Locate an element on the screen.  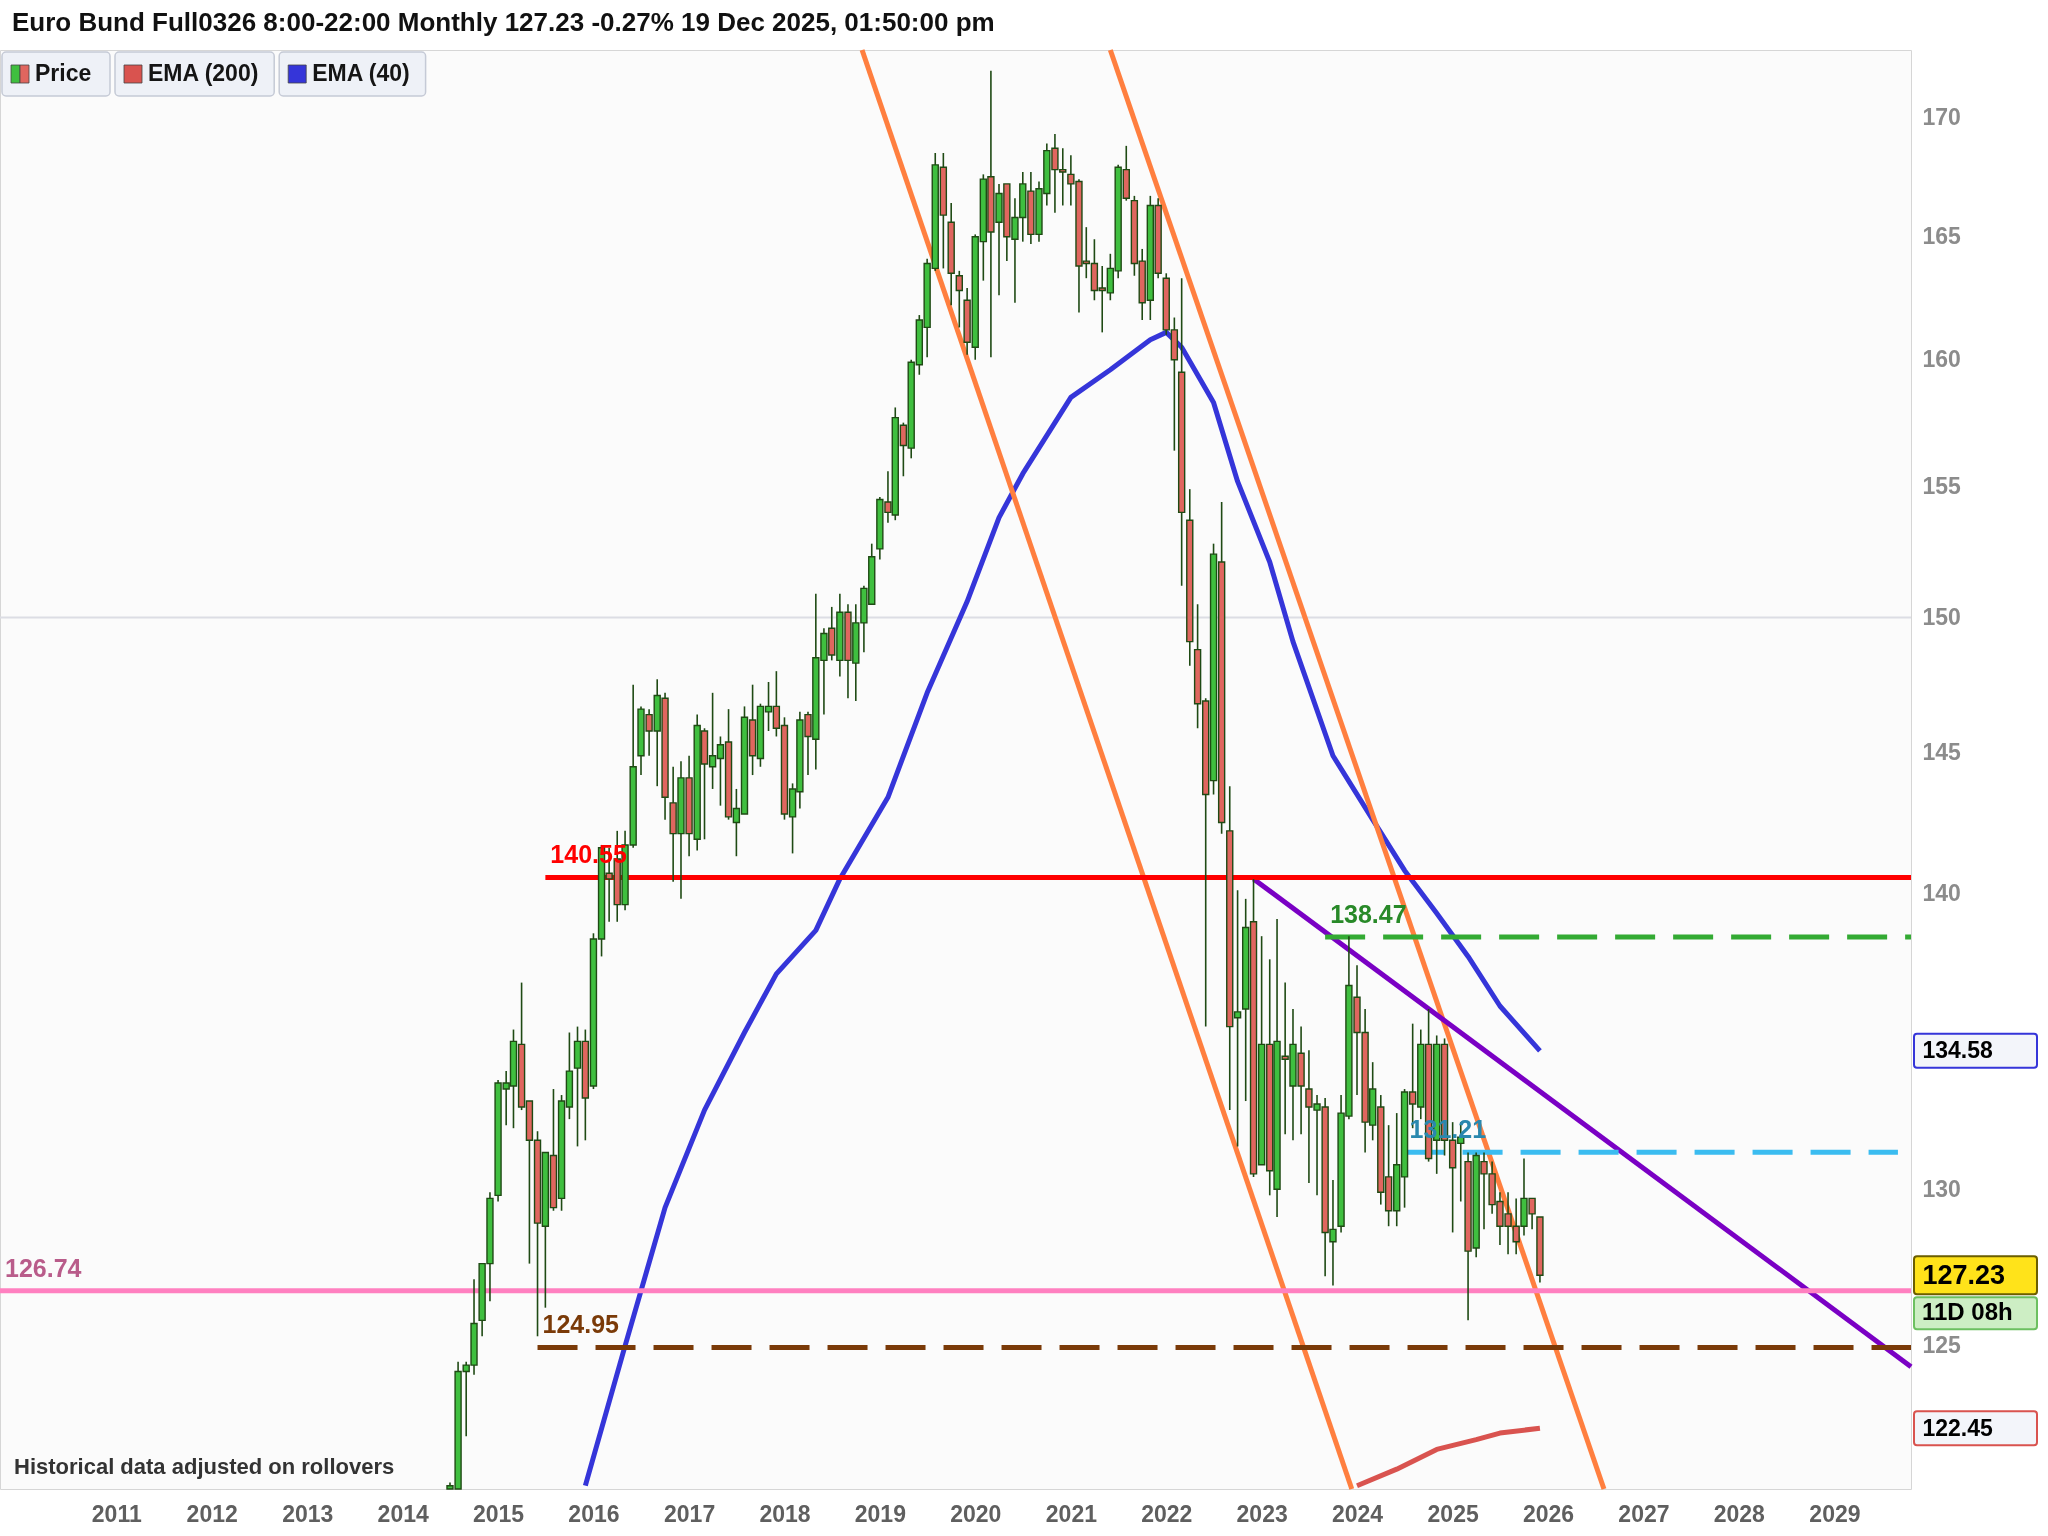
chart-title: Euro Bund Full0326 8:00-22:00 Monthly 127.23 -0.27% 19 Dec 2025, 01:50:00 pm is located at coordinates (503, 21).